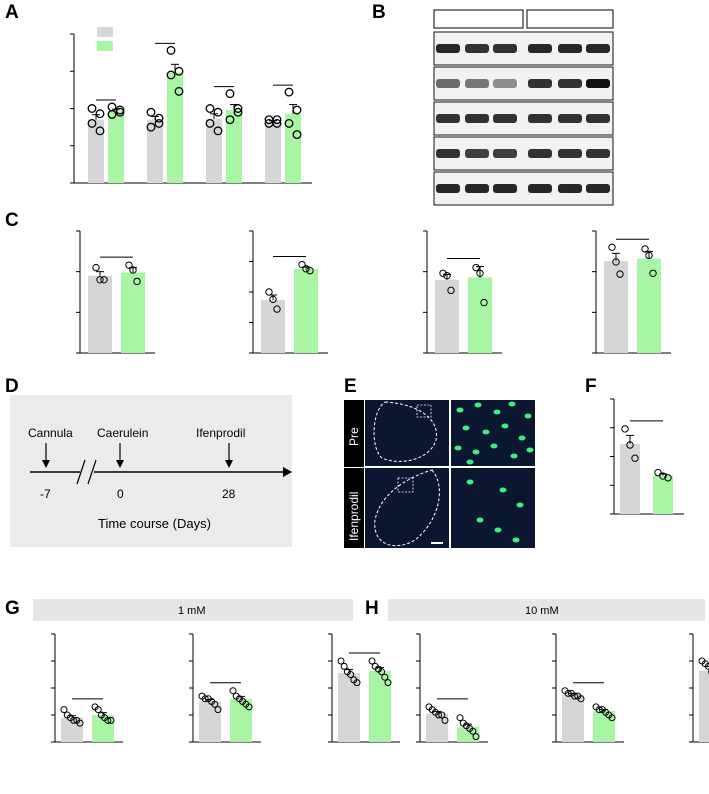 The width and height of the screenshot is (709, 794). I want to click on micro-image-ifenprodil-zoom, so click(493, 508).